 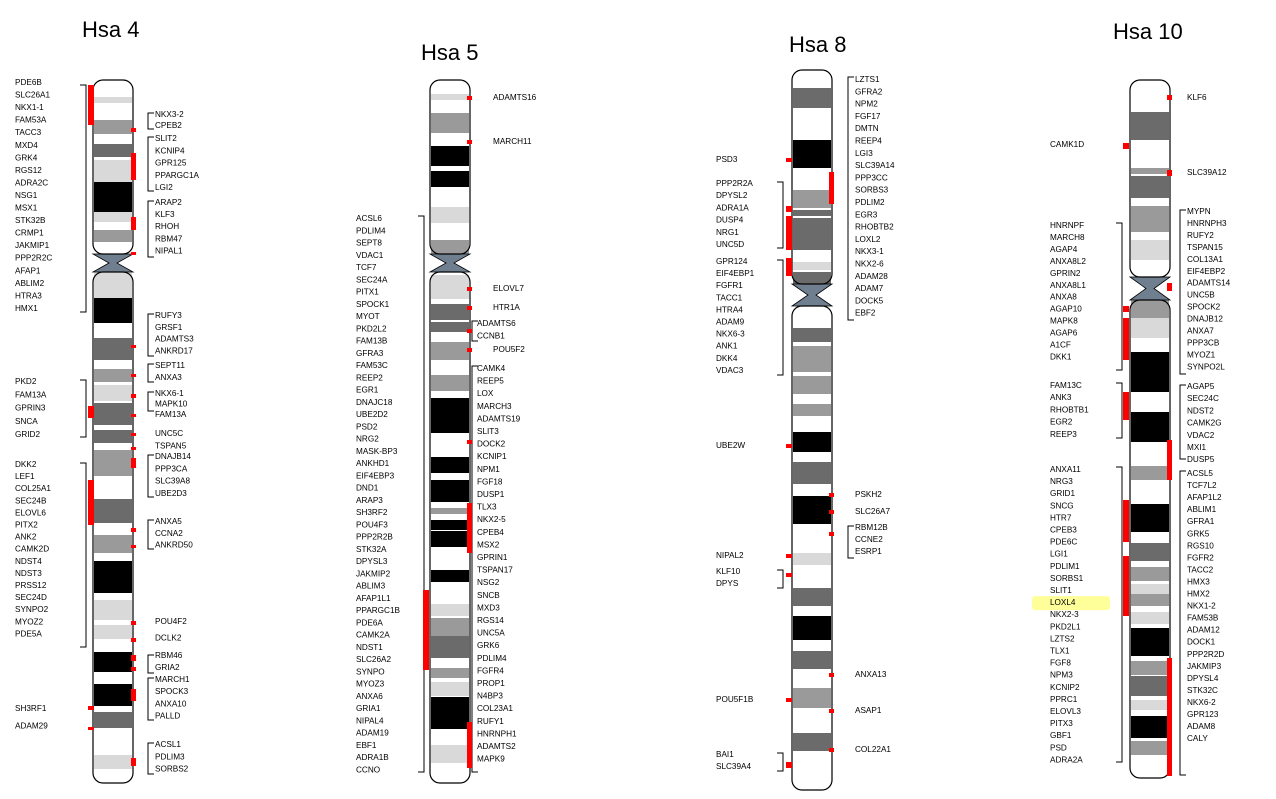 What do you see at coordinates (492, 456) in the screenshot?
I see `gene-label: KCNIP1` at bounding box center [492, 456].